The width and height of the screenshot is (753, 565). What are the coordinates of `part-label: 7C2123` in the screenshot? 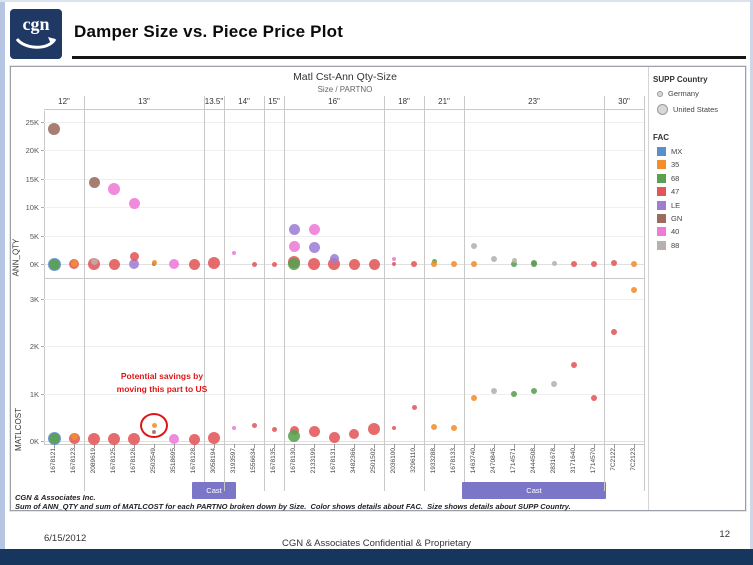 It's located at (633, 459).